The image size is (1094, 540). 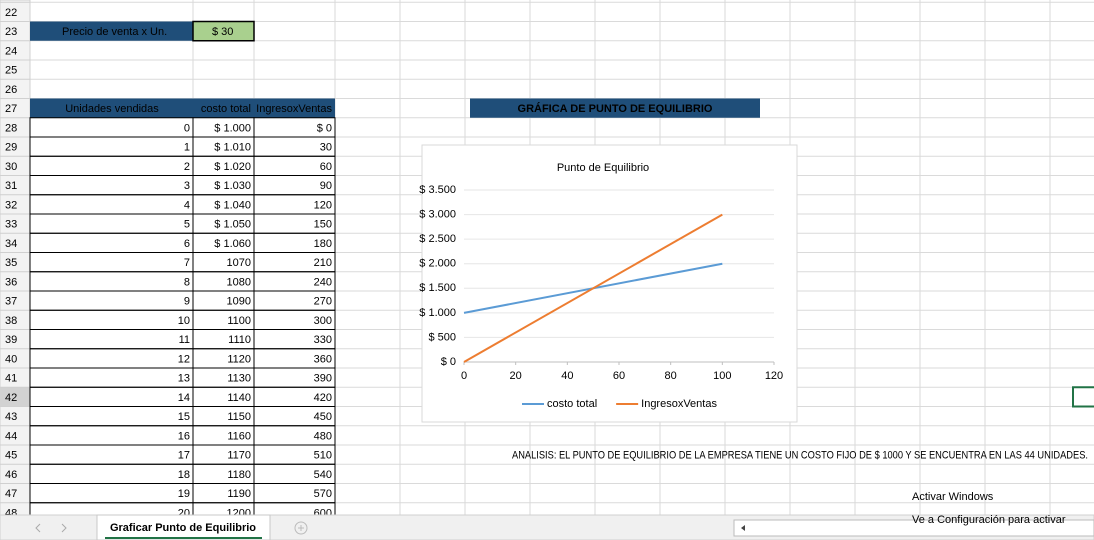 I want to click on table-cell-text: 10, so click(x=184, y=321).